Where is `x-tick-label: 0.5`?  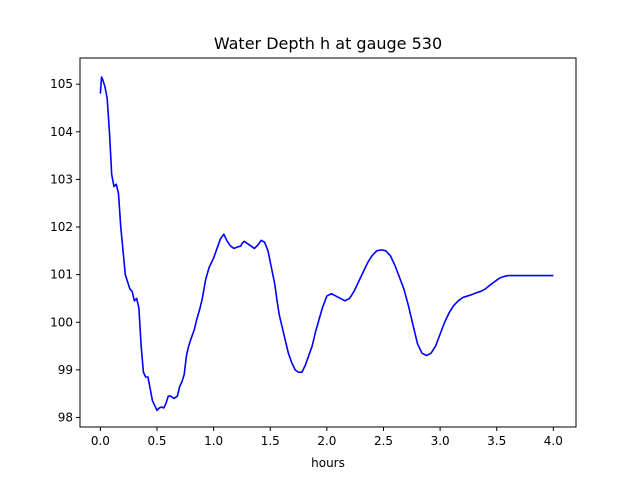
x-tick-label: 0.5 is located at coordinates (156, 441).